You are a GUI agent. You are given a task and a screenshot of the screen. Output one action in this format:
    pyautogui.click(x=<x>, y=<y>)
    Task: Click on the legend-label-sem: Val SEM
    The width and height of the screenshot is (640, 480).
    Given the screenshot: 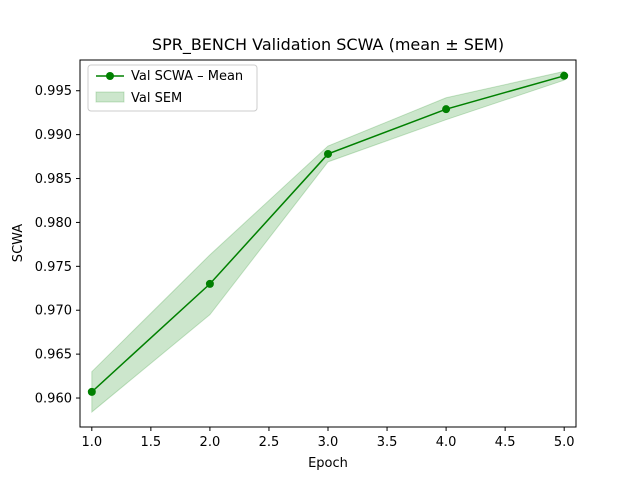 What is the action you would take?
    pyautogui.click(x=156, y=98)
    